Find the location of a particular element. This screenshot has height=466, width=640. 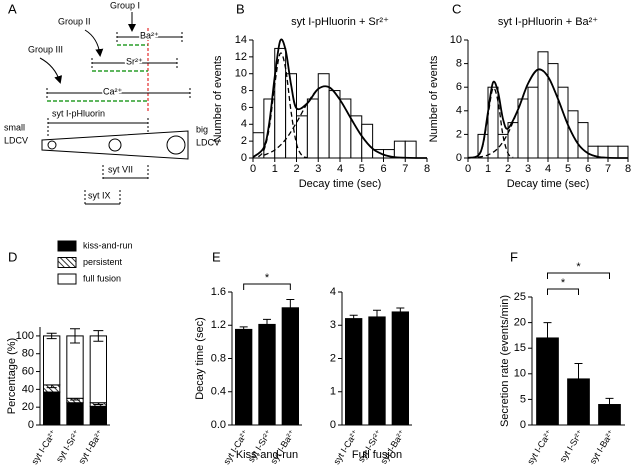

group-label: Group III is located at coordinates (45, 49).